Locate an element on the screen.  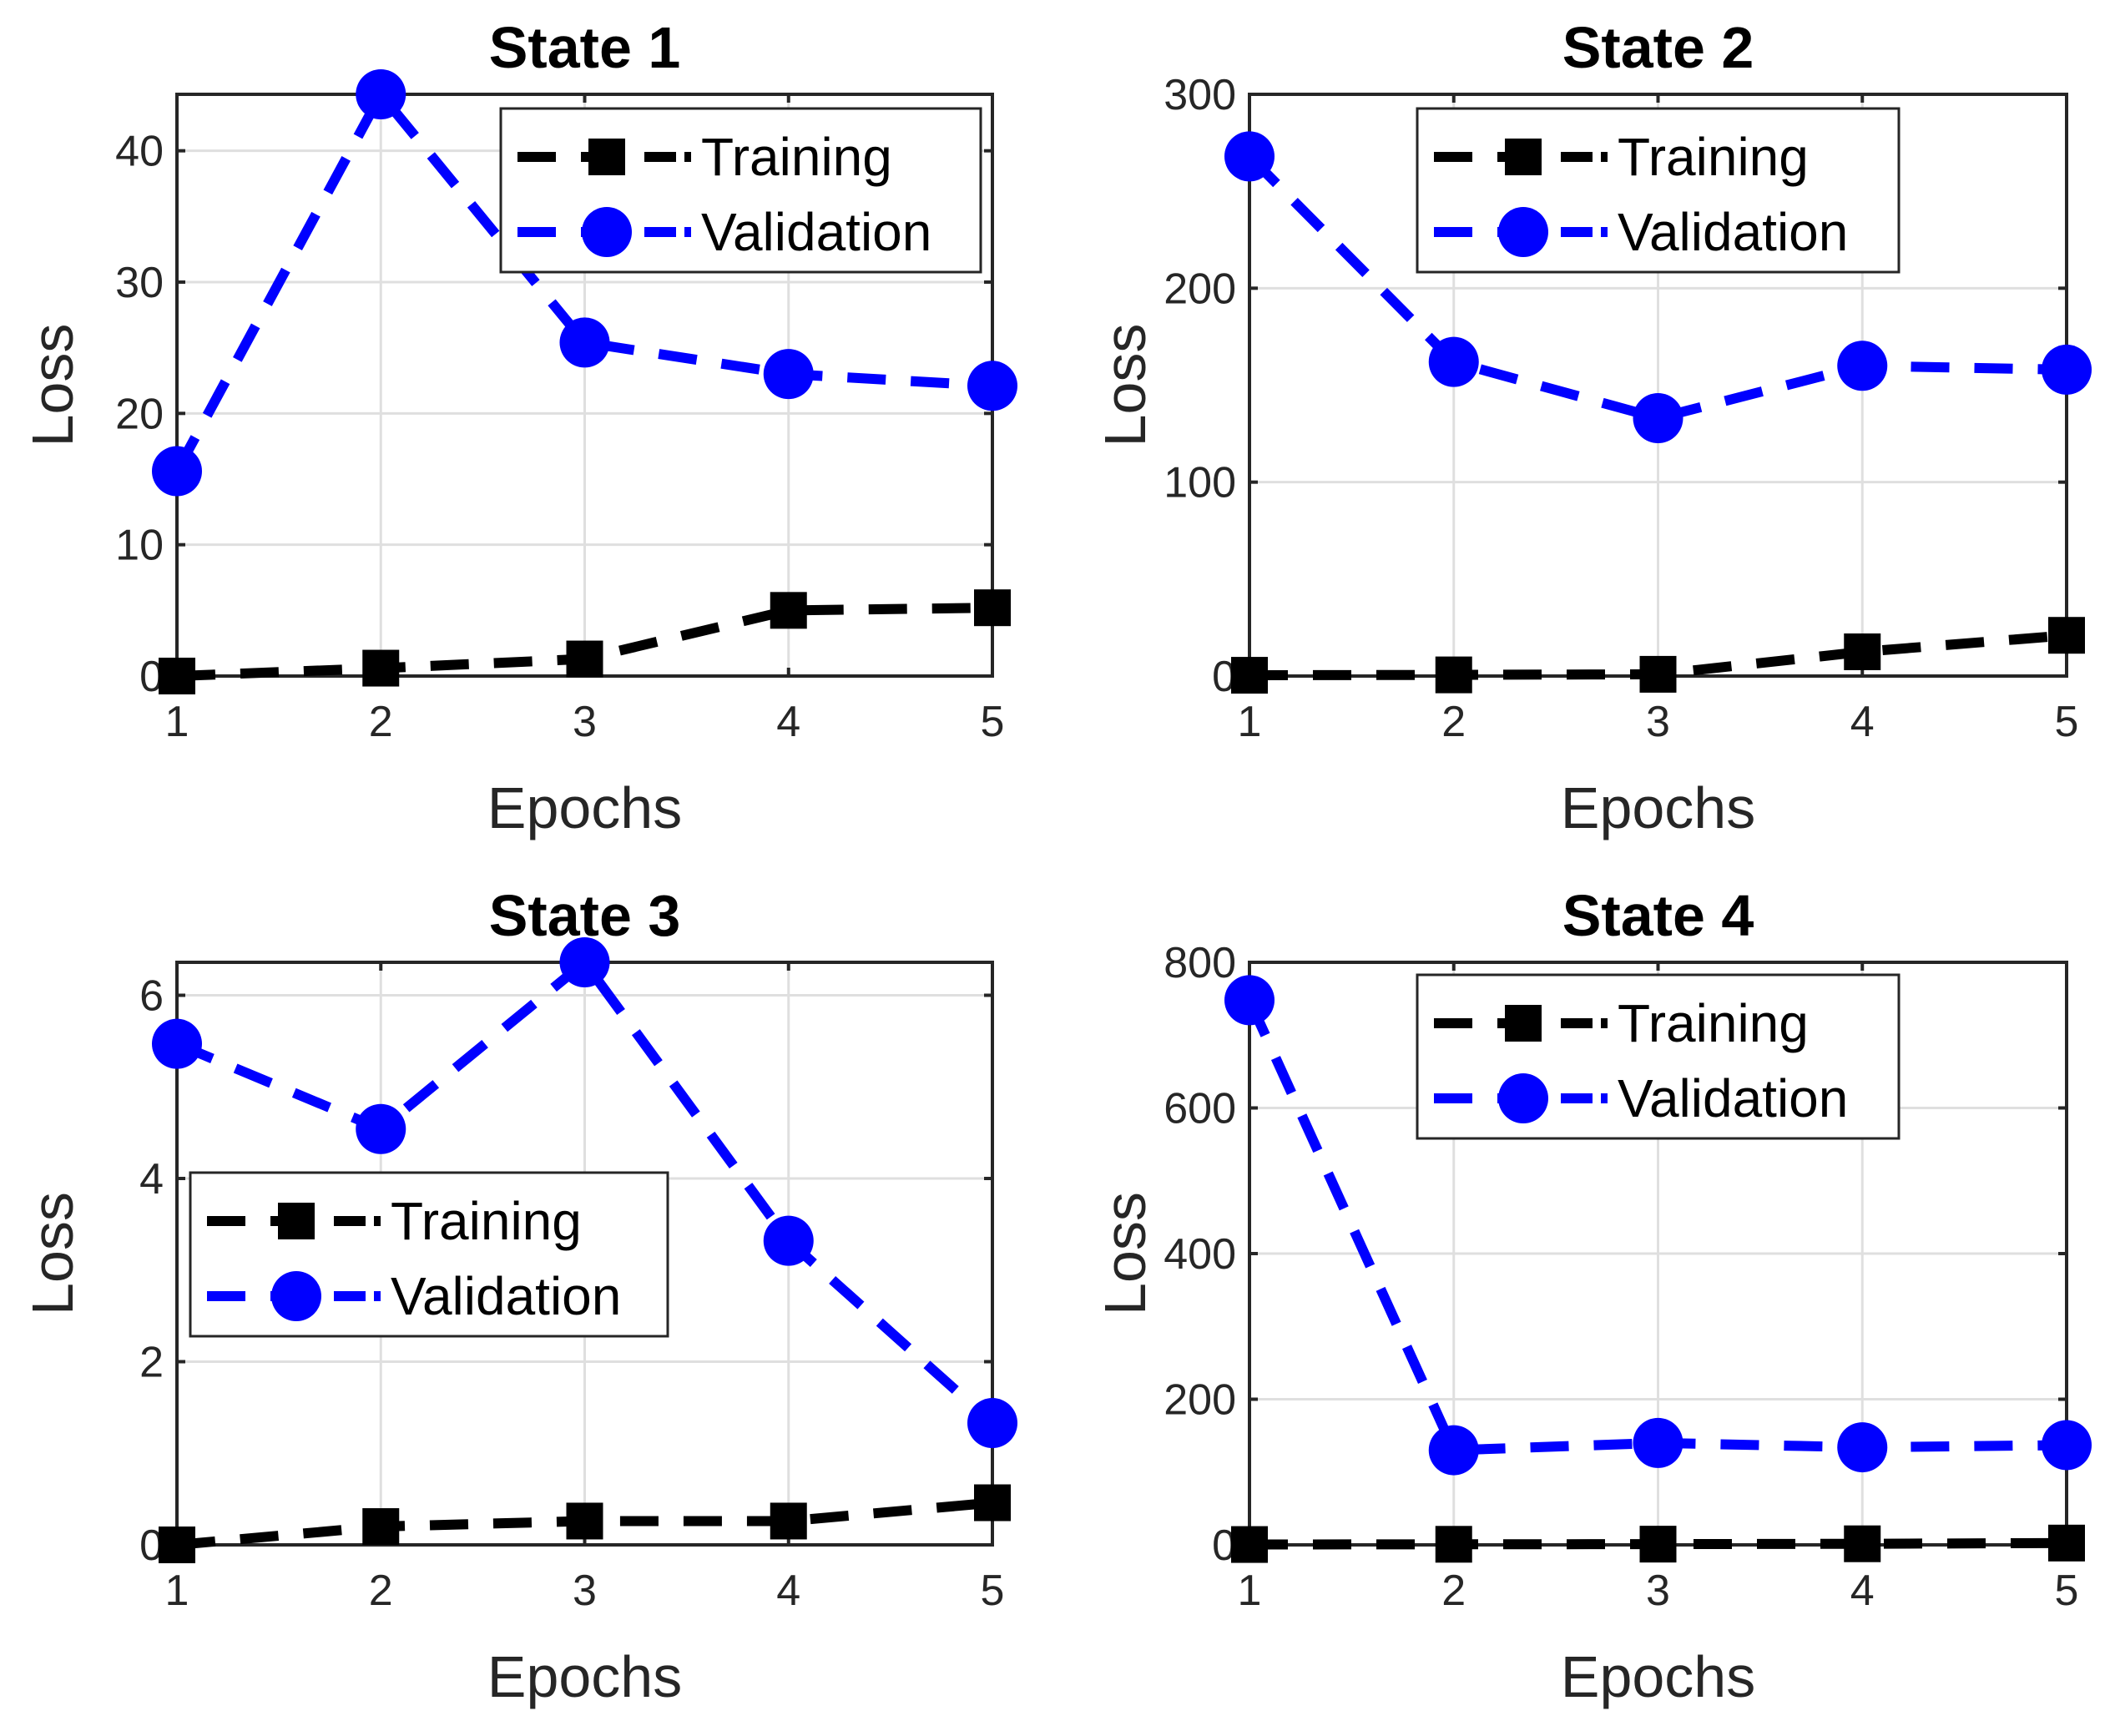
y-tick-label: 300 is located at coordinates (1200, 95).